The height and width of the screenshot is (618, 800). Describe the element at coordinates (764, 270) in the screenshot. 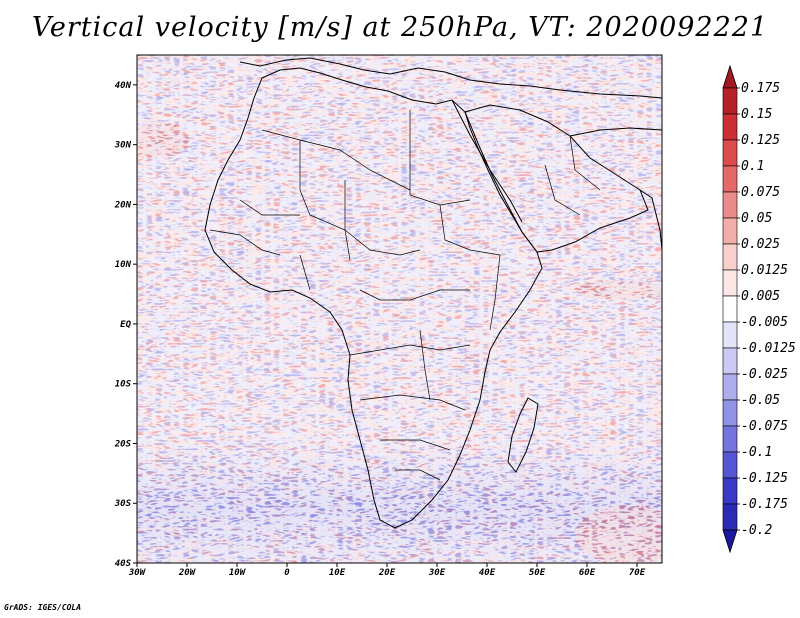

I see `colorbar-label: 0.0125` at that location.